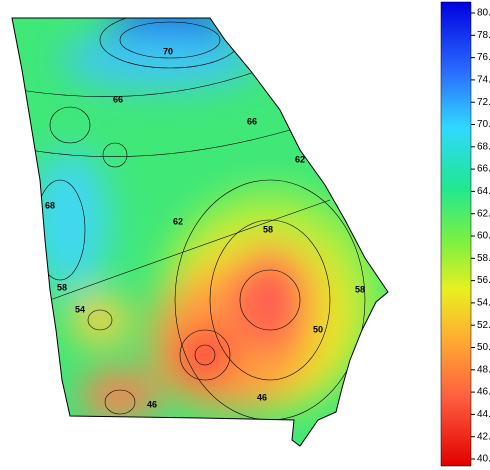 Image resolution: width=490 pixels, height=470 pixels. What do you see at coordinates (483, 436) in the screenshot?
I see `colorbar-tick-label: 42.0` at bounding box center [483, 436].